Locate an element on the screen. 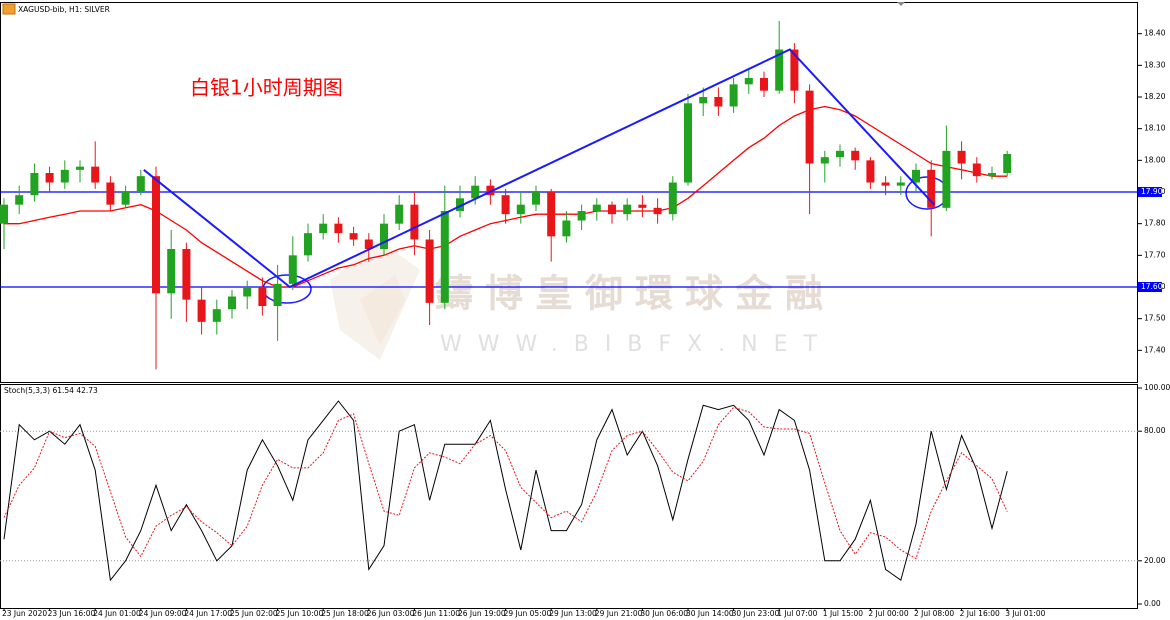 The image size is (1170, 620). x-tick-label: 23 Jun 2020 is located at coordinates (24, 613).